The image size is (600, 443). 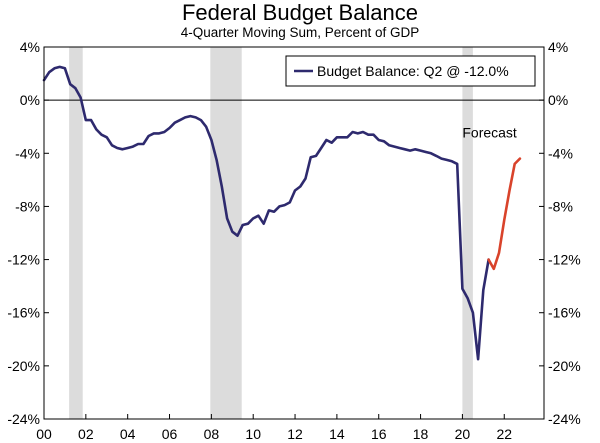 I want to click on y-tick-label-left: -24%, so click(x=23, y=419).